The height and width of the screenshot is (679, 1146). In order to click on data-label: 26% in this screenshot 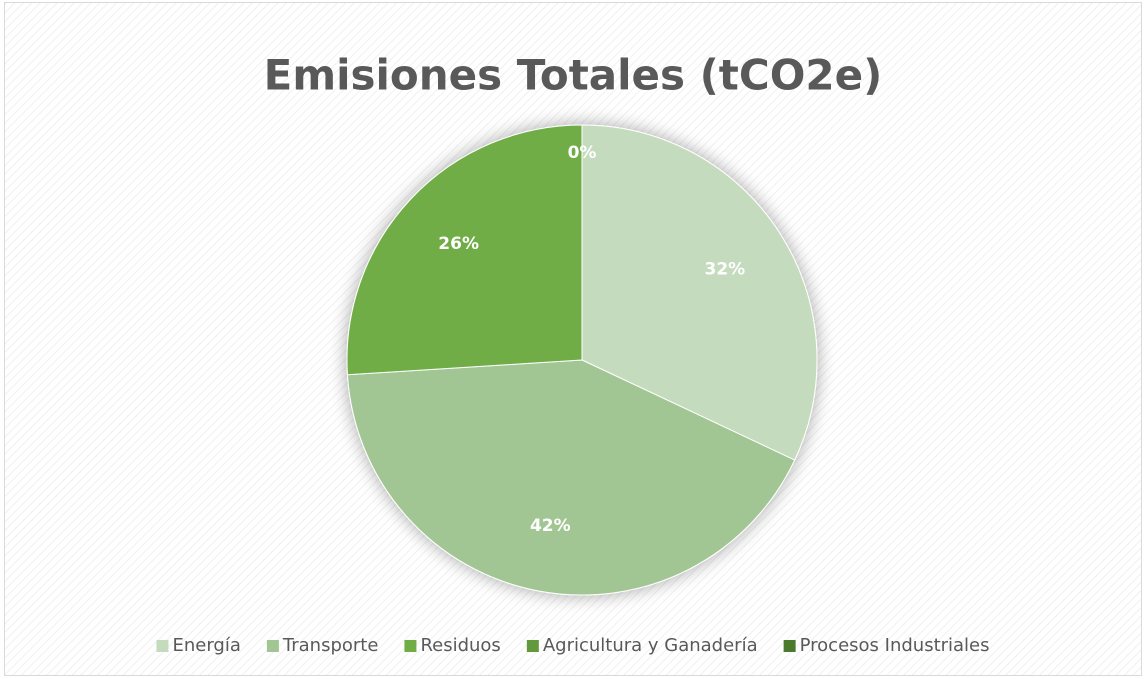, I will do `click(458, 244)`.